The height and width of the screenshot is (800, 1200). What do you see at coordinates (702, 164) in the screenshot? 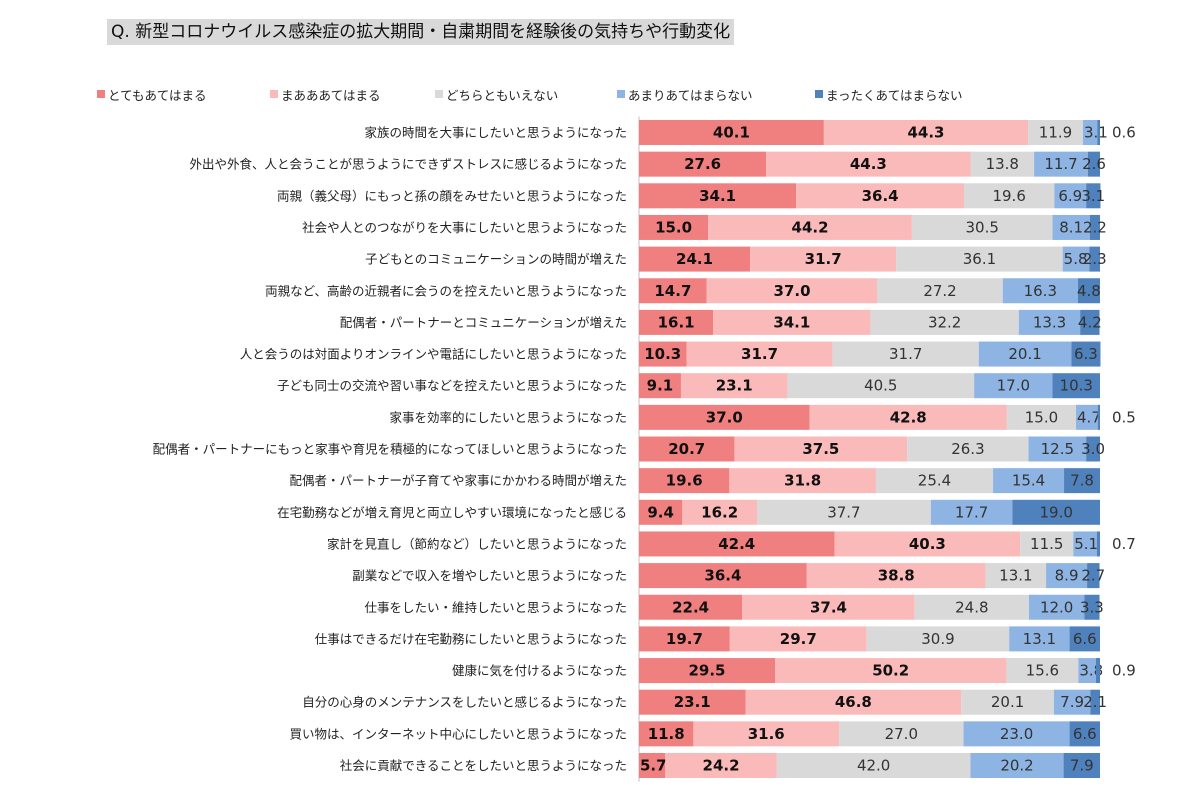
I see `data-label: 27.6` at bounding box center [702, 164].